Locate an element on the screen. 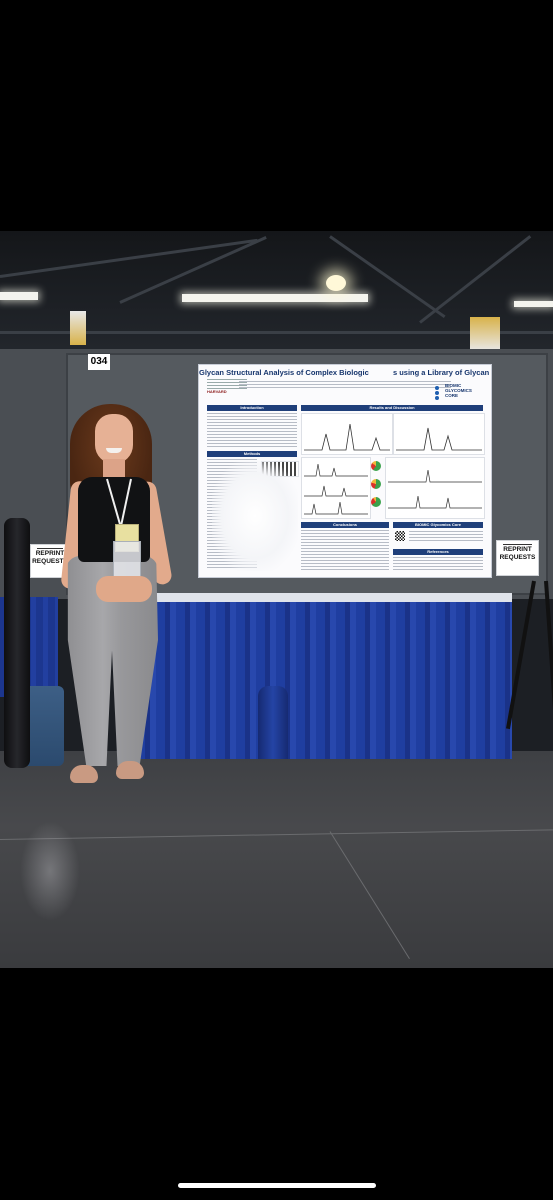 This screenshot has width=553, height=1200. home-indicator is located at coordinates (277, 1185).